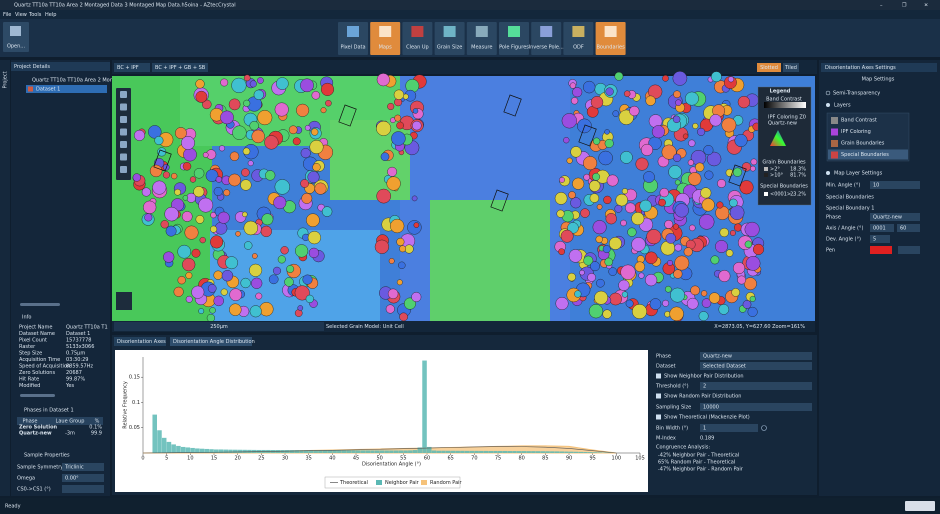 This screenshot has width=940, height=514. I want to click on layer-name: Special Boundaries, so click(865, 155).